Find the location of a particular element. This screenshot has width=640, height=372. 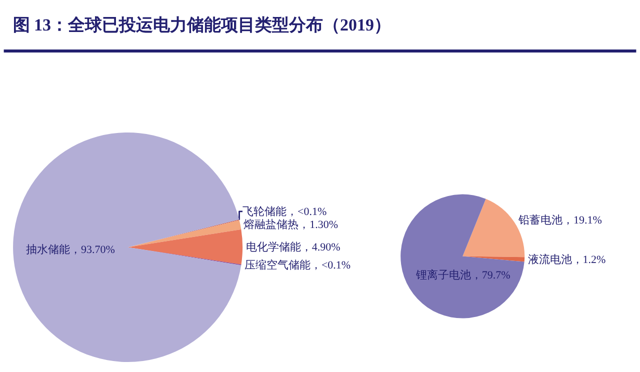

slice-label: 铅蓄电池，19.1% is located at coordinates (559, 219).